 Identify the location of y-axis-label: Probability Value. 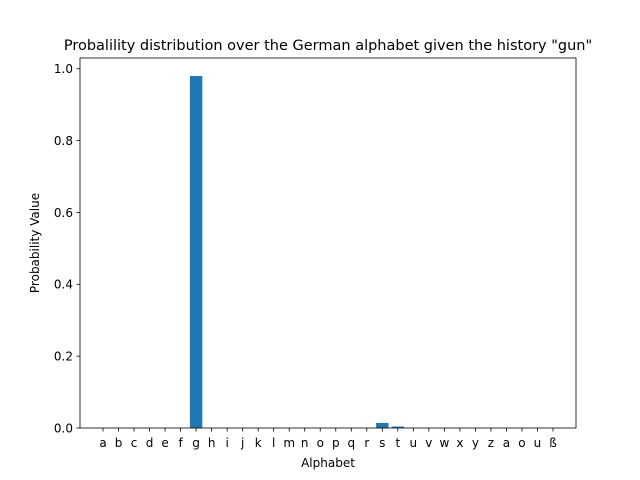
(35, 243).